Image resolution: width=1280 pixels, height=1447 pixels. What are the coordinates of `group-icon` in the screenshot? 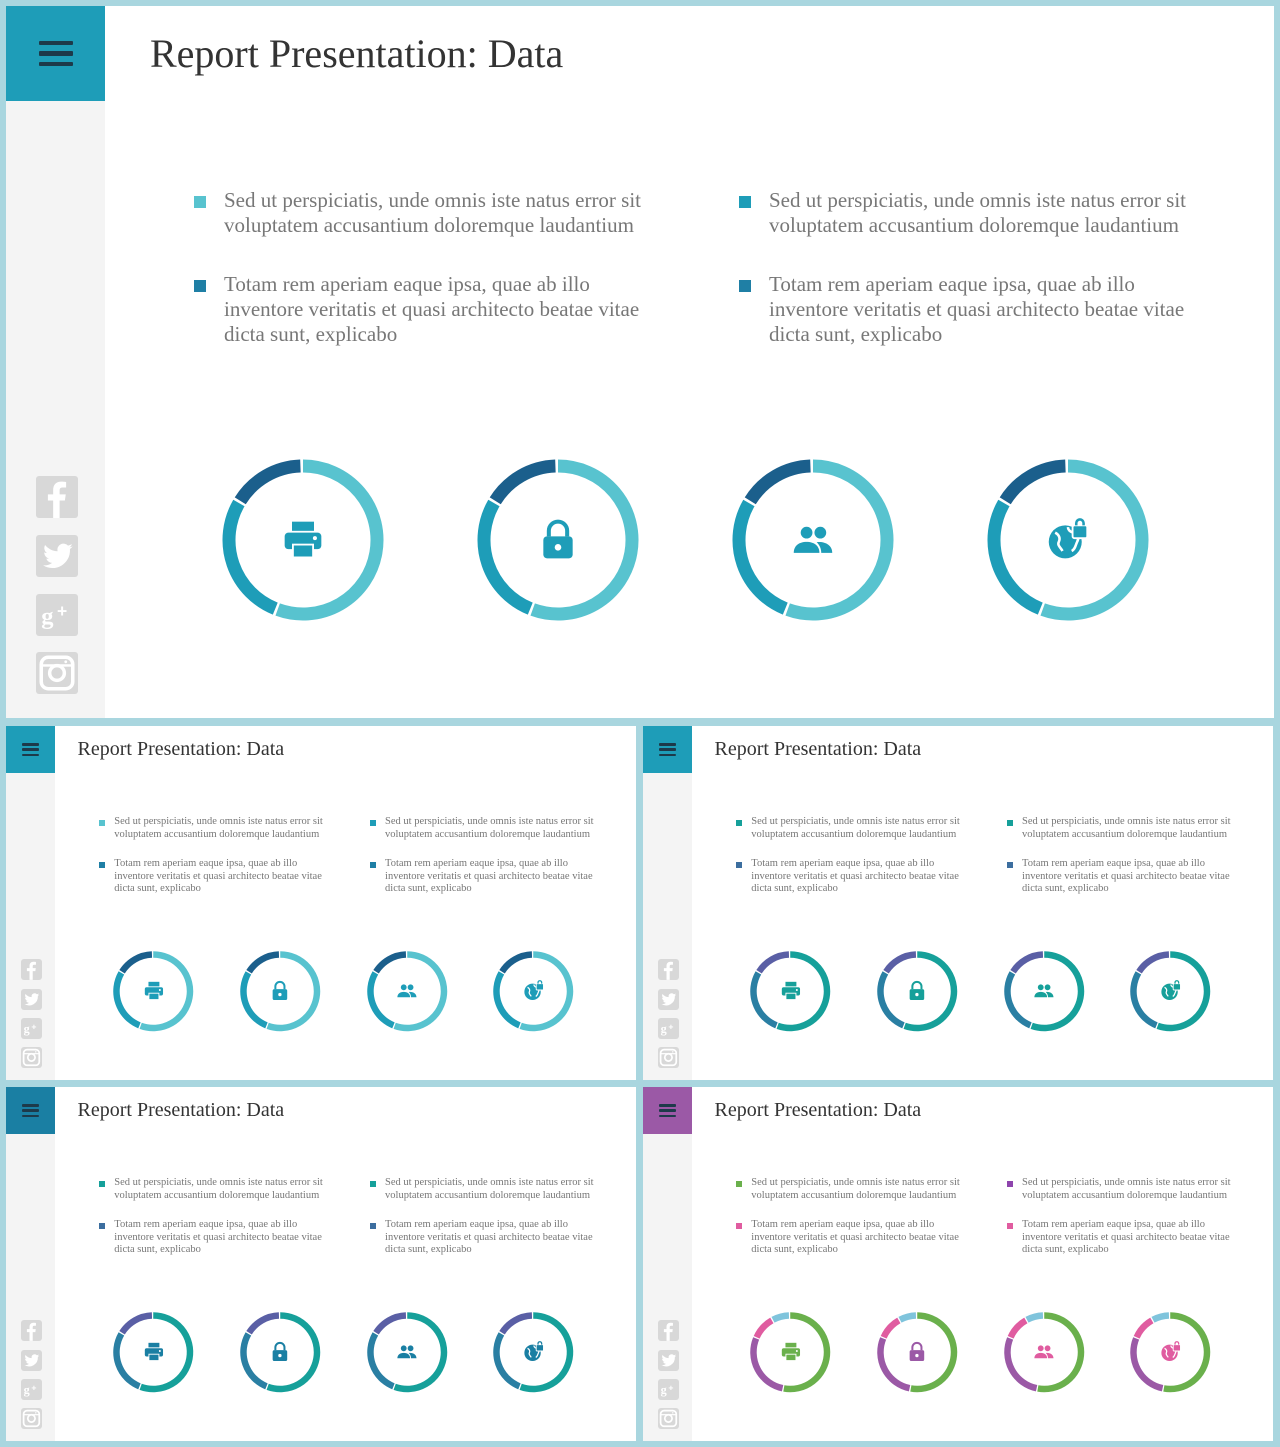 It's located at (407, 991).